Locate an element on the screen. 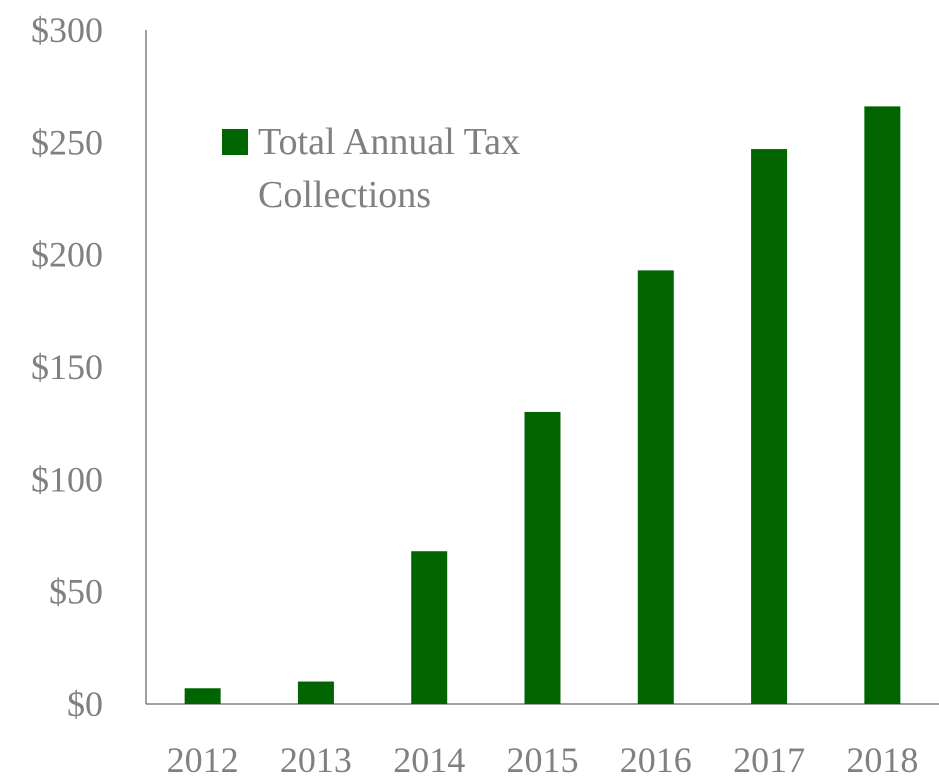 The image size is (939, 779). bar-2013 is located at coordinates (315, 692).